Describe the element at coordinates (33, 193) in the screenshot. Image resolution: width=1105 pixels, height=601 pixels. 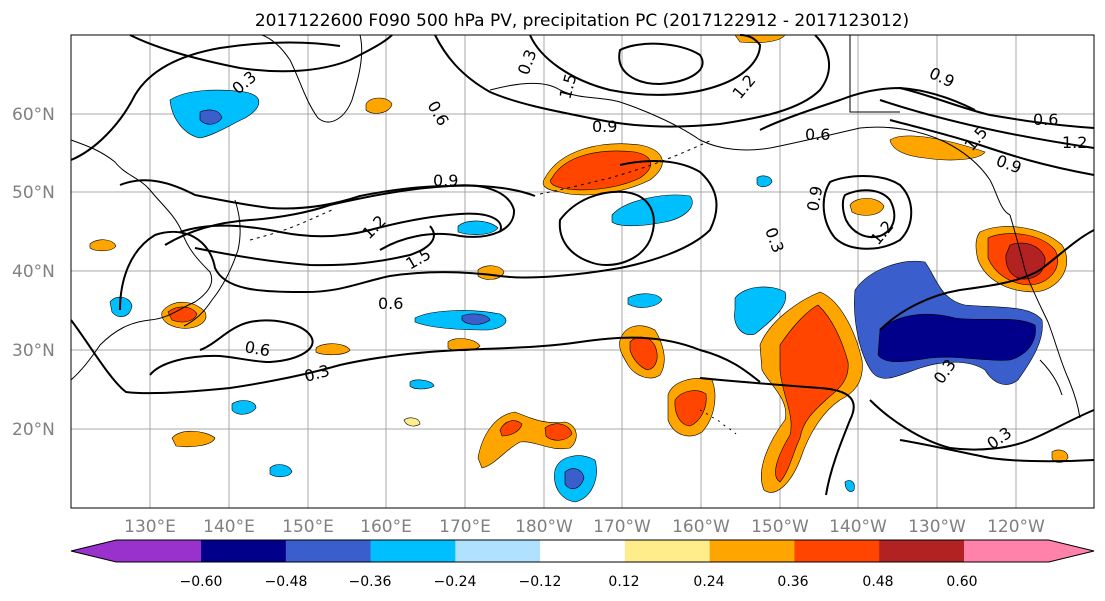
I see `lat-label: 50°N` at that location.